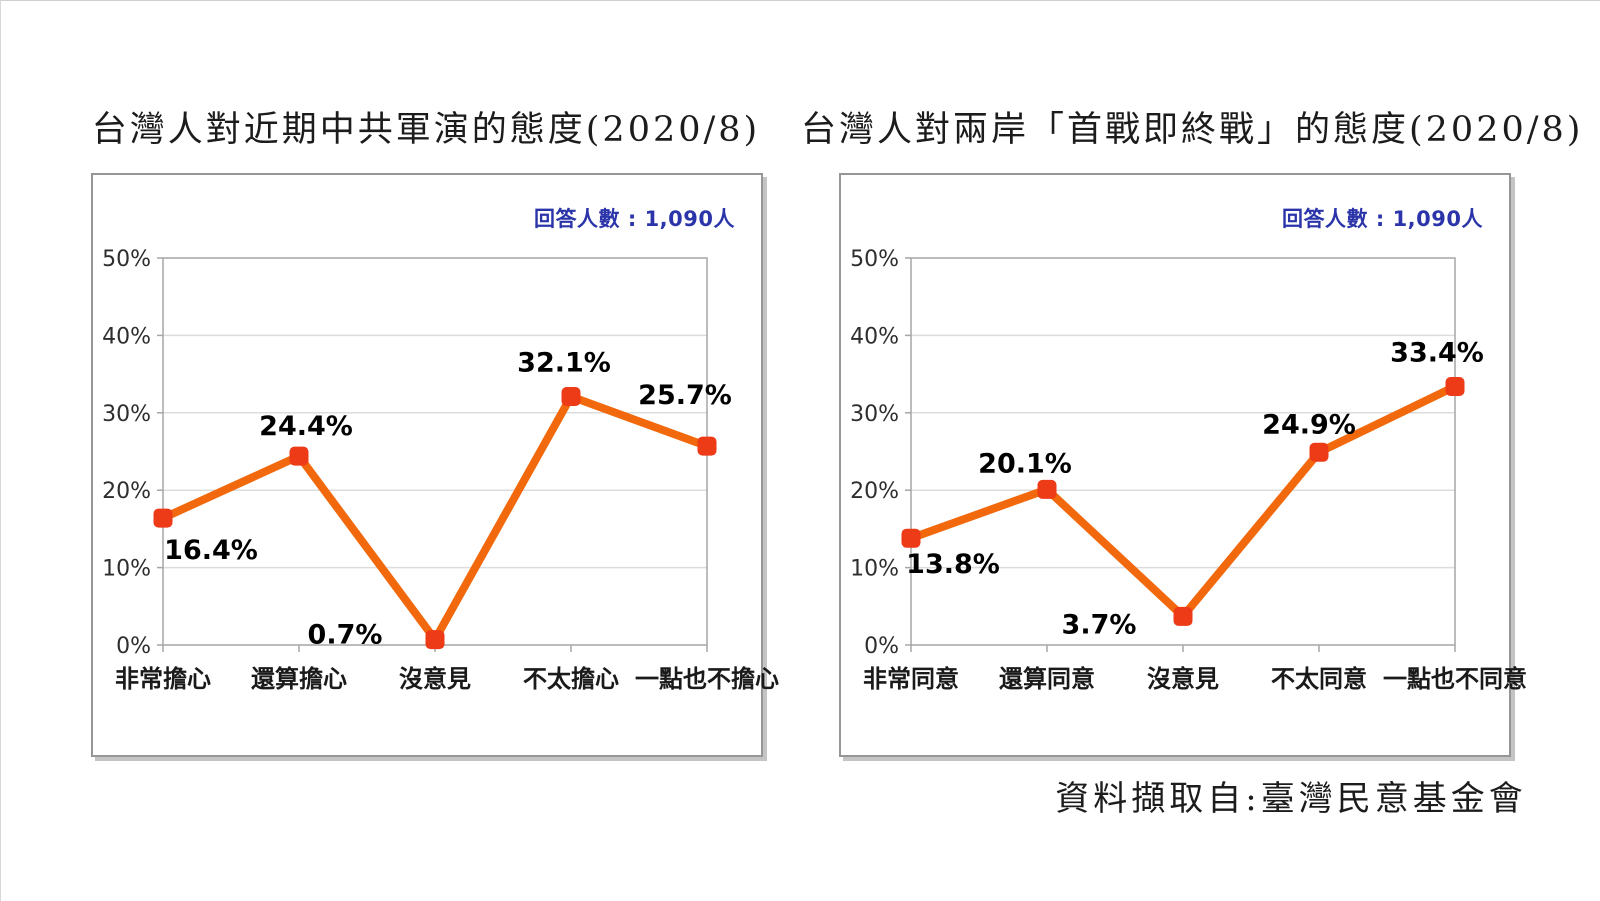 The height and width of the screenshot is (901, 1600). What do you see at coordinates (1192, 130) in the screenshot?
I see `right-chart-title: 台灣人對兩岸「首戰即終戰」的態度(2020/8)` at bounding box center [1192, 130].